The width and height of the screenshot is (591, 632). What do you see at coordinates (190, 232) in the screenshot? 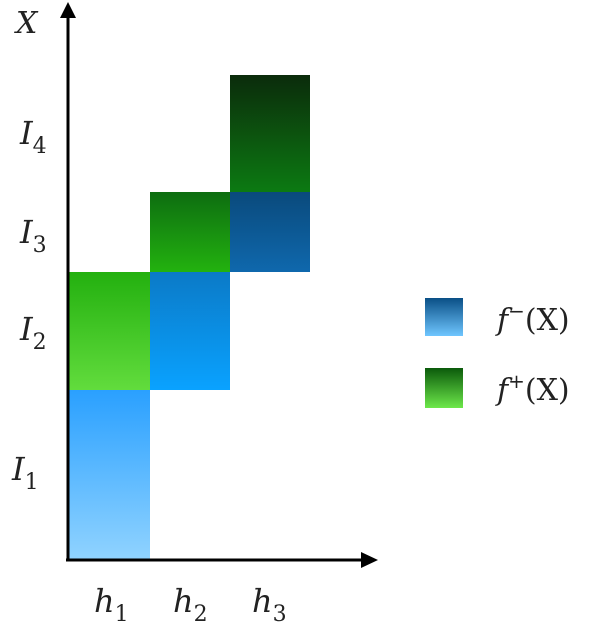
I see `block-h2-I3-plus` at bounding box center [190, 232].